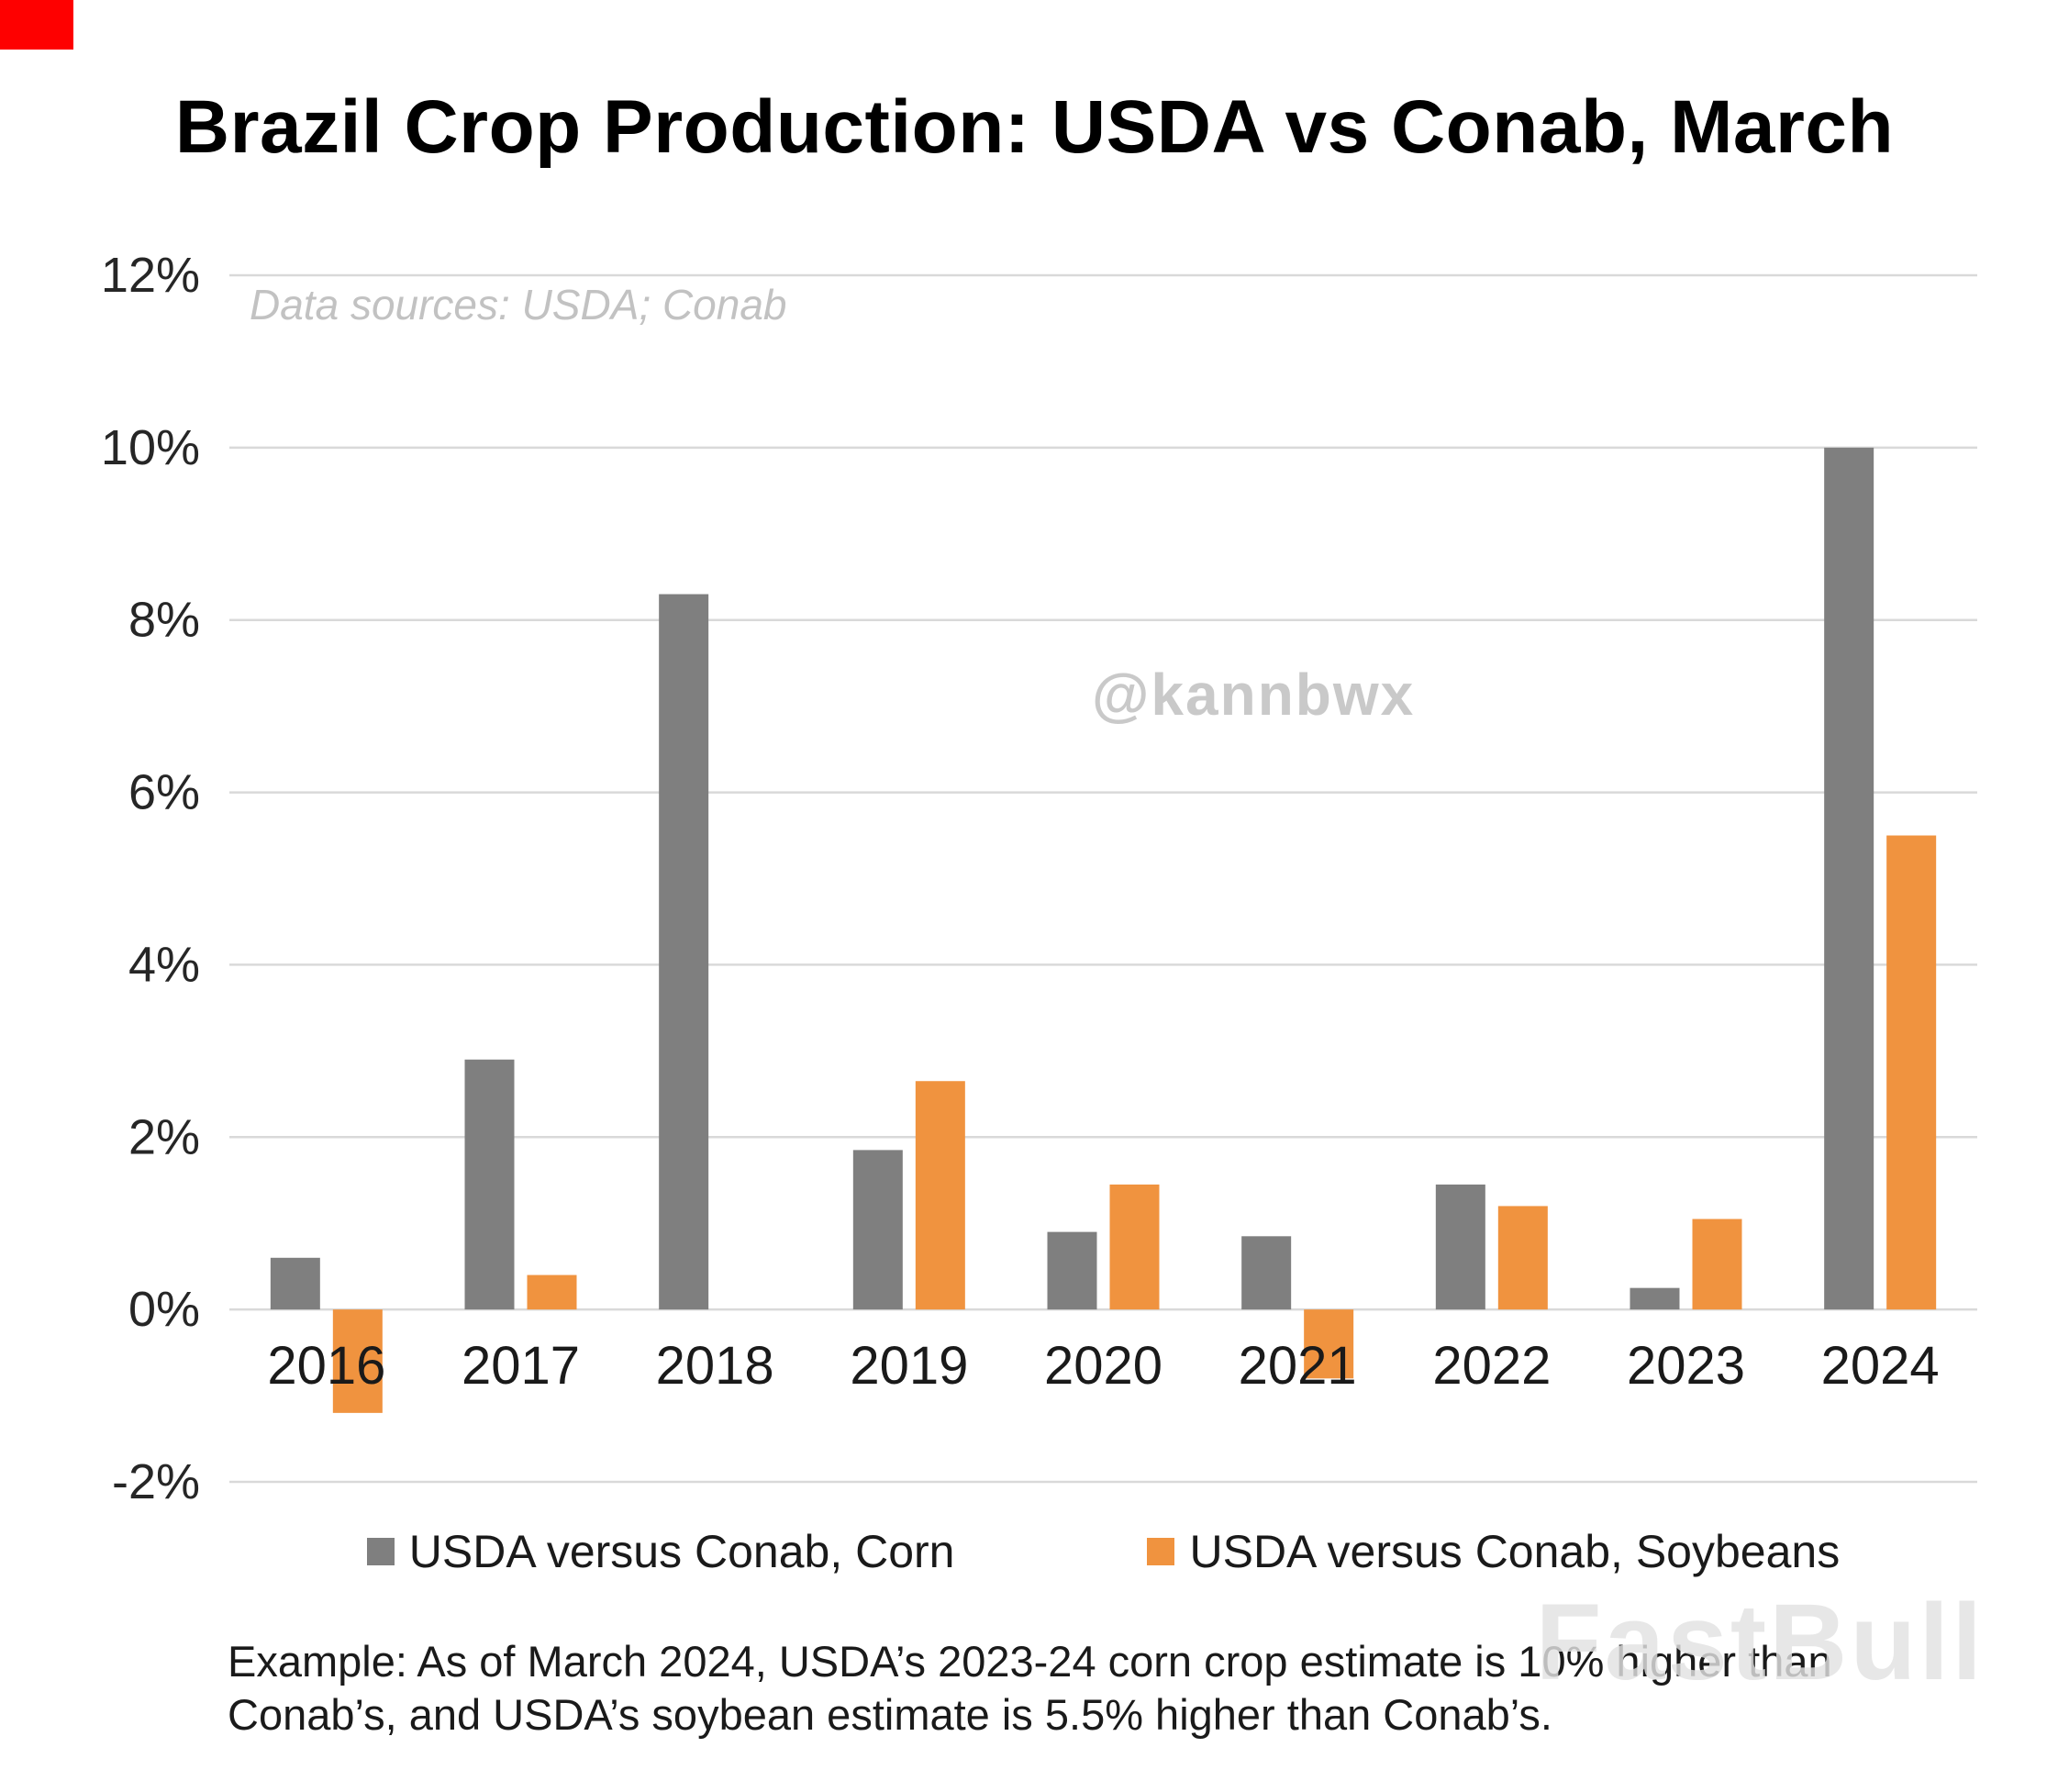 The image size is (2069, 1792). Describe the element at coordinates (1103, 1366) in the screenshot. I see `x-axis-tick-label: 2020` at that location.